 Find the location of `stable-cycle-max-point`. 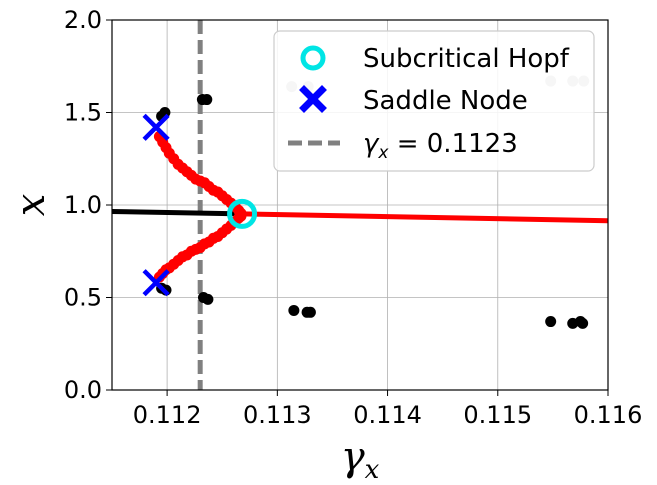

stable-cycle-max-point is located at coordinates (207, 100).